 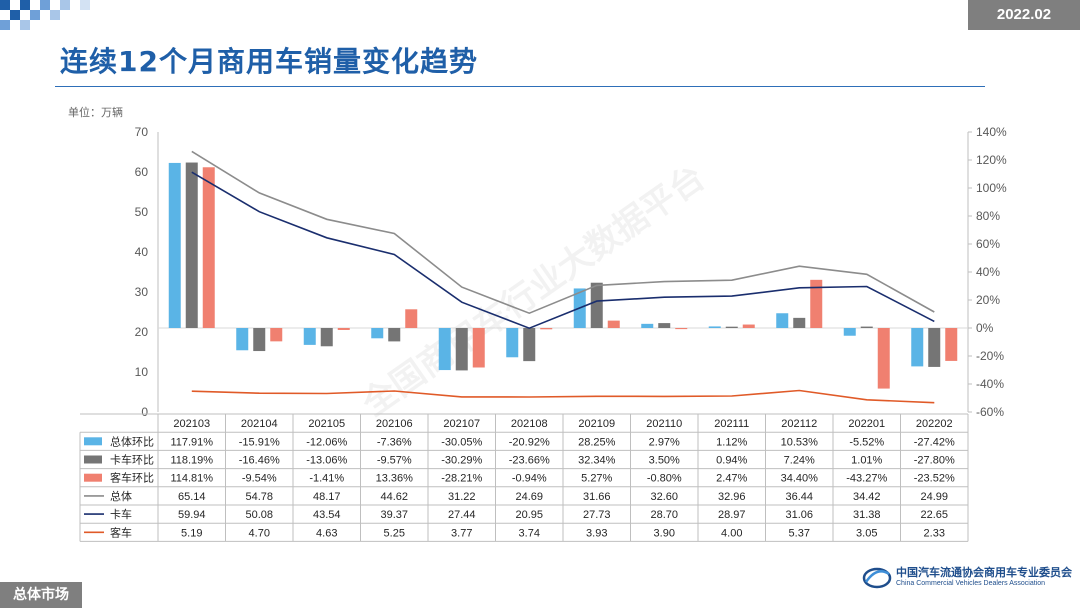 I want to click on bar-总体环比-202108, so click(x=512, y=343).